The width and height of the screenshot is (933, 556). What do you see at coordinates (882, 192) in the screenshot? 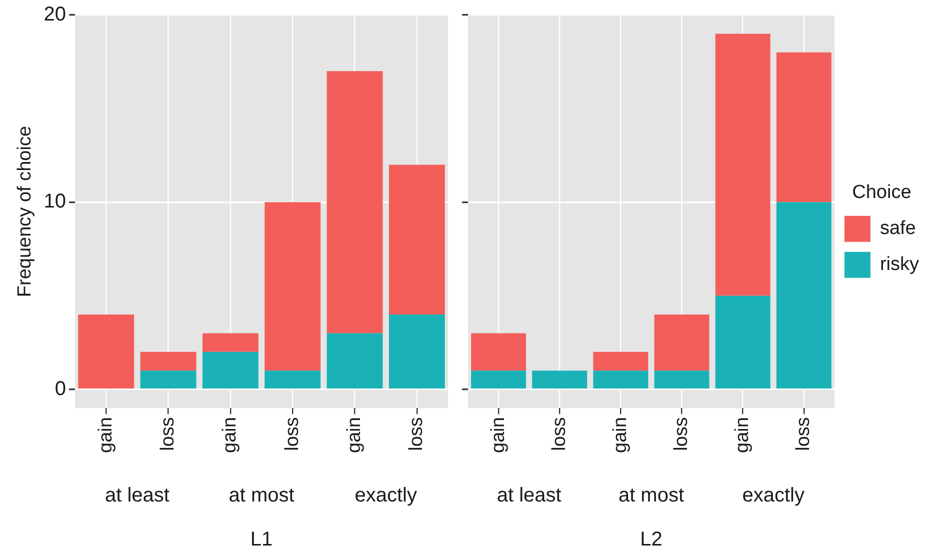
I see `legend-title: Choice` at bounding box center [882, 192].